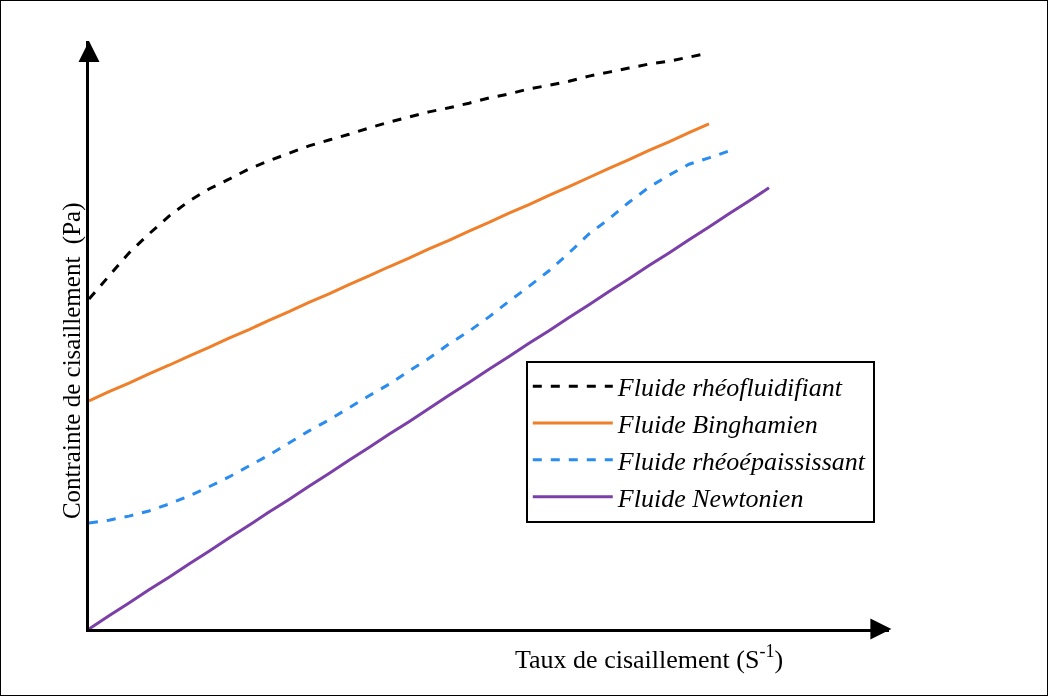 This screenshot has height=696, width=1048. I want to click on x-axis-title: Taux de cisaillement (S$^{-1}$), so click(649, 657).